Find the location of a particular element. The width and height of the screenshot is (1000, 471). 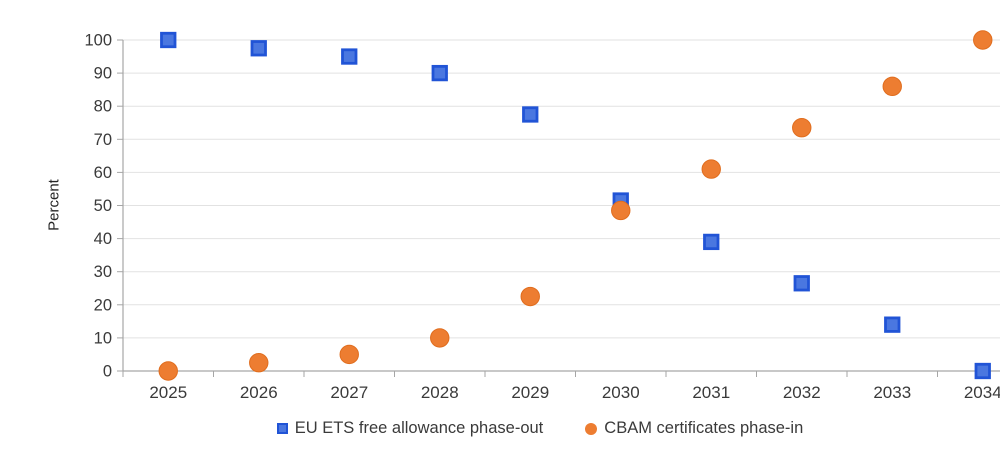

y-tick-label: 20 is located at coordinates (103, 305).